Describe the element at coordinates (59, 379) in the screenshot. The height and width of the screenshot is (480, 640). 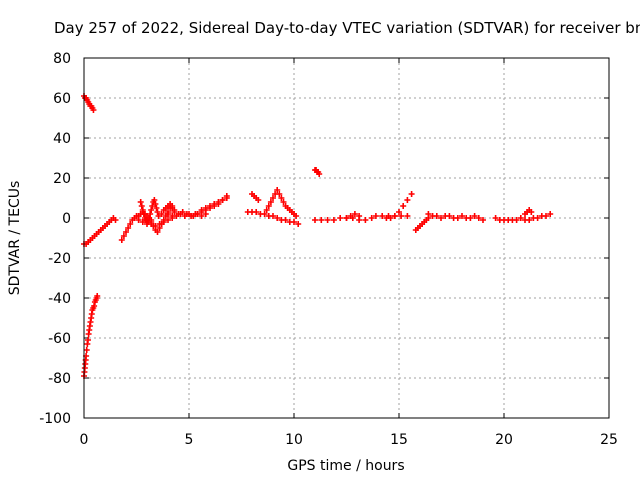
I see `y-tick-label: -80` at that location.